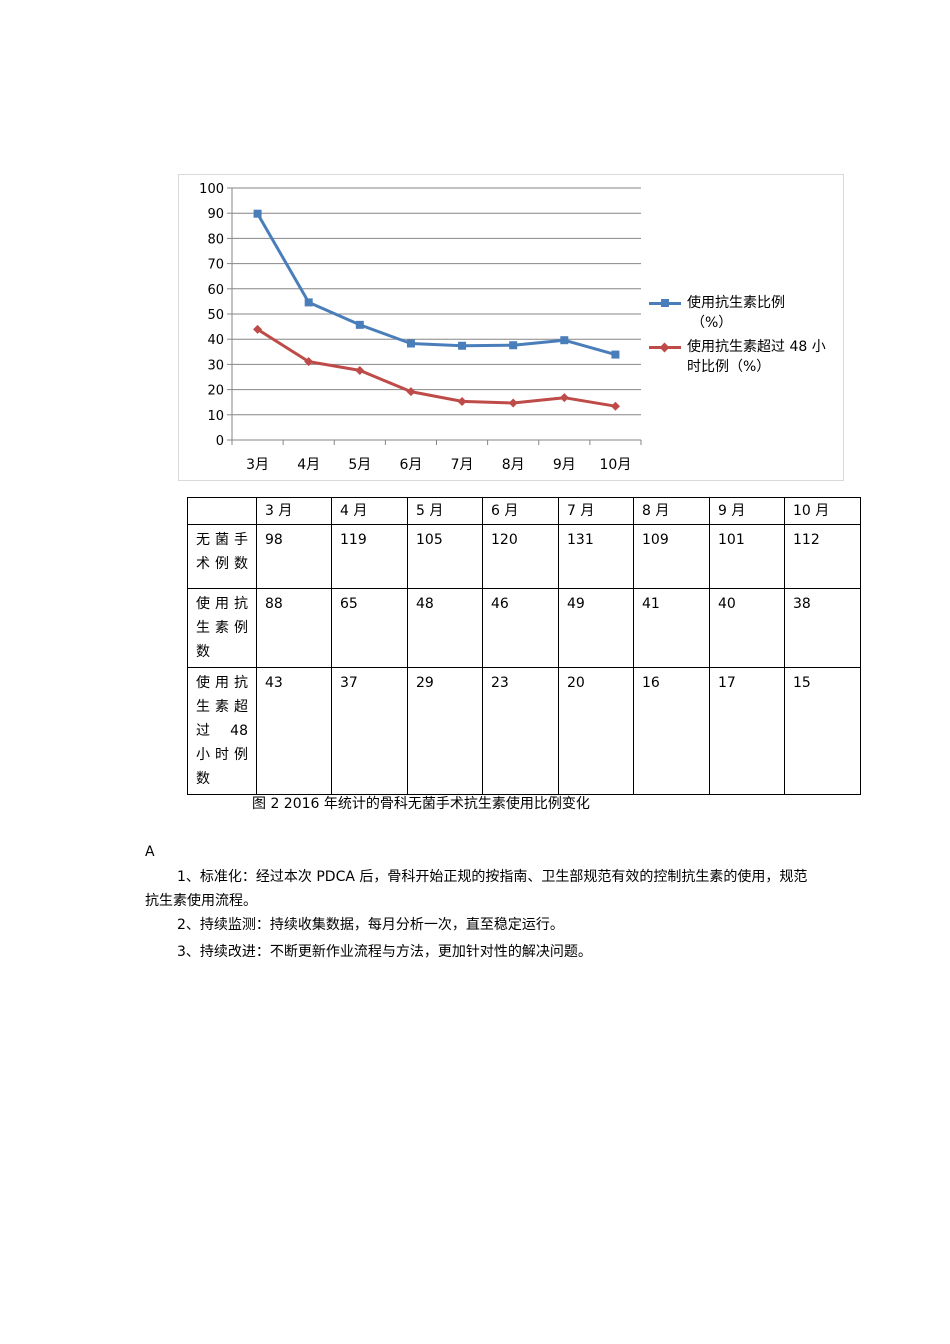 Image resolution: width=950 pixels, height=1344 pixels. What do you see at coordinates (596, 731) in the screenshot?
I see `table-cell: 20` at bounding box center [596, 731].